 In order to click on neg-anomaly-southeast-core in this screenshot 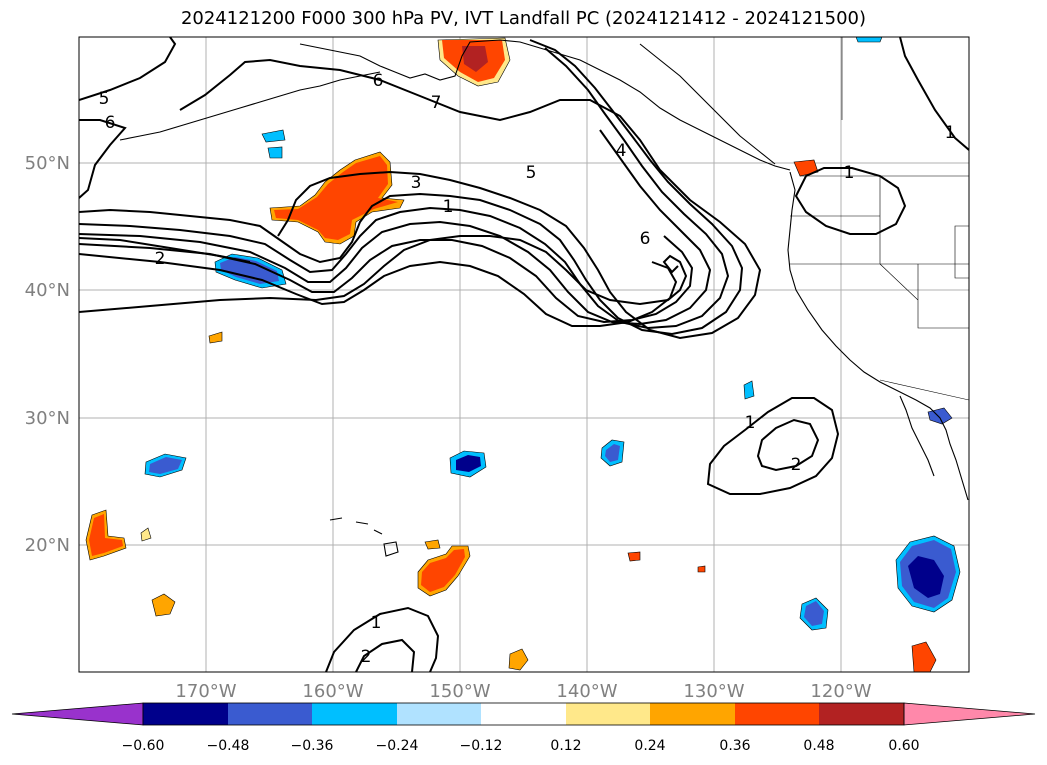, I will do `click(926, 577)`.